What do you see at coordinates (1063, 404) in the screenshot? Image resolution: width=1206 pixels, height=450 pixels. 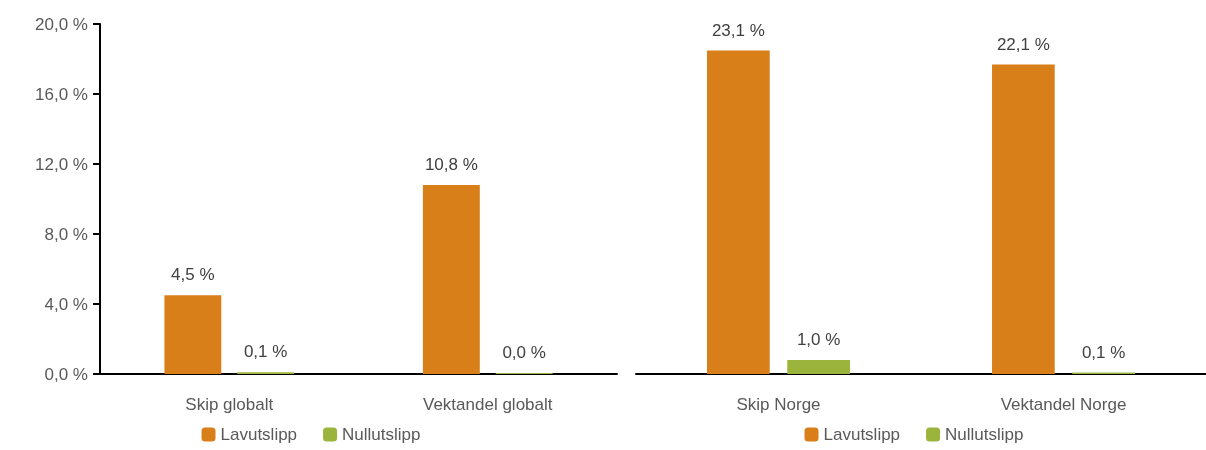 I see `x-tick-label: Vektandel Norge` at bounding box center [1063, 404].